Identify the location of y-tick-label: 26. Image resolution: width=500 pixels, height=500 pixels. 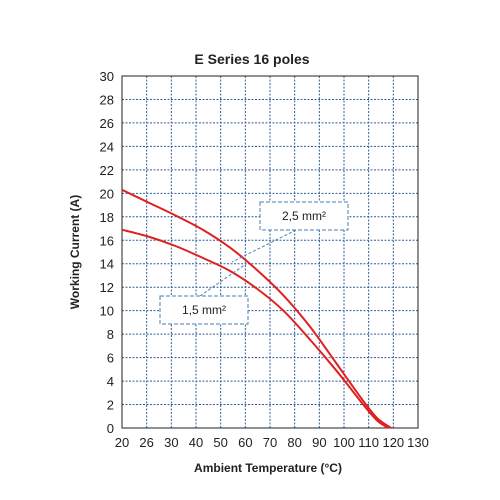
(107, 123).